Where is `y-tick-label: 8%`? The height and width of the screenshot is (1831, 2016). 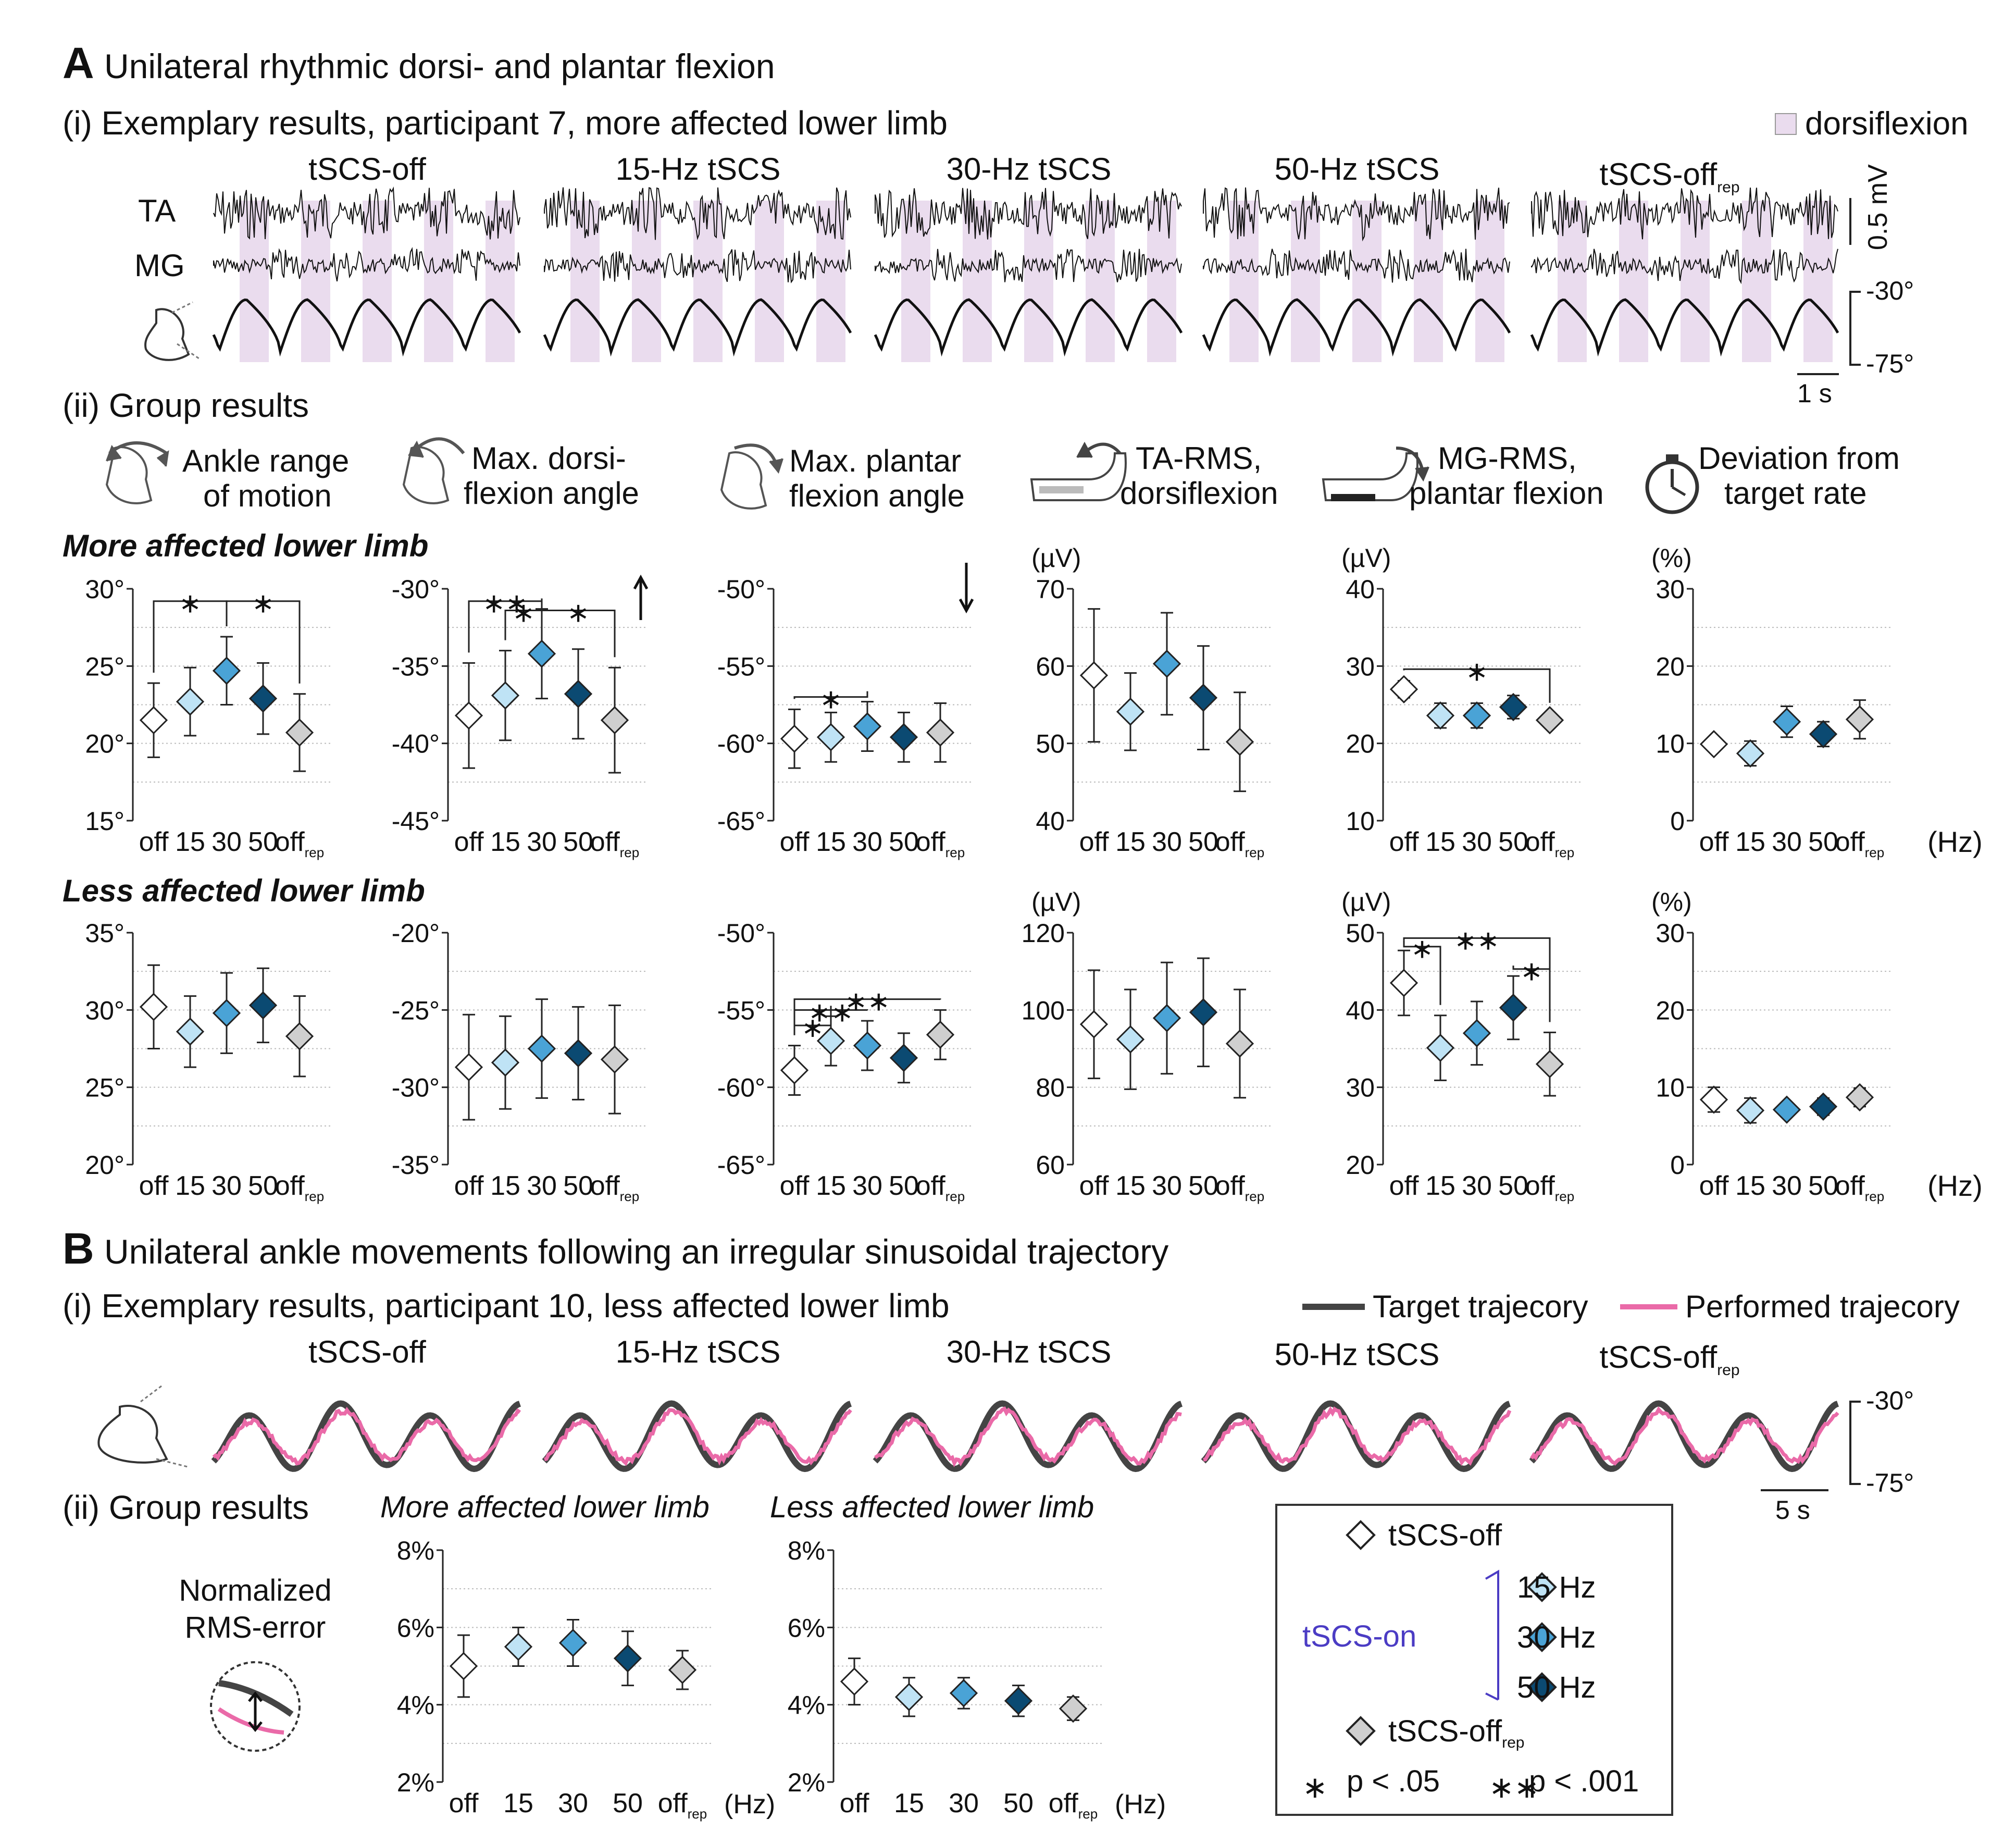
y-tick-label: 8% is located at coordinates (416, 1550).